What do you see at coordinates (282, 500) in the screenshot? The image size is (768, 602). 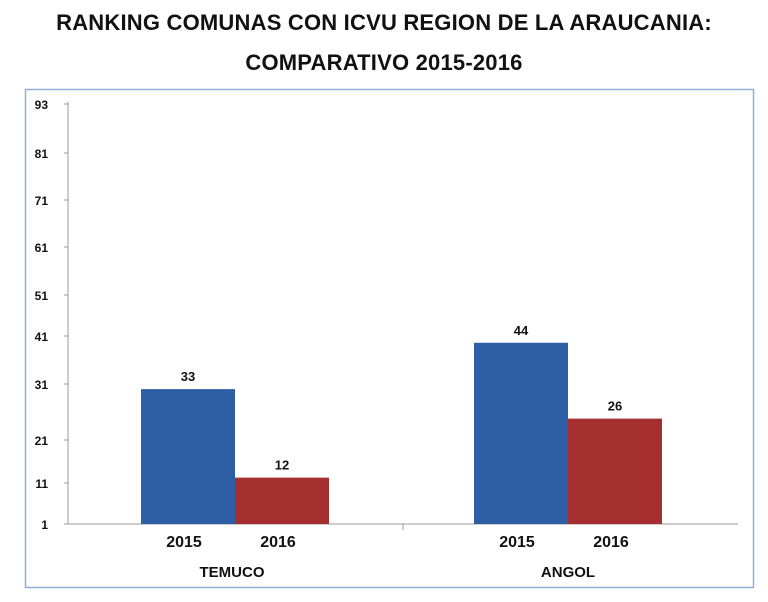 I see `bar-temuco-2016` at bounding box center [282, 500].